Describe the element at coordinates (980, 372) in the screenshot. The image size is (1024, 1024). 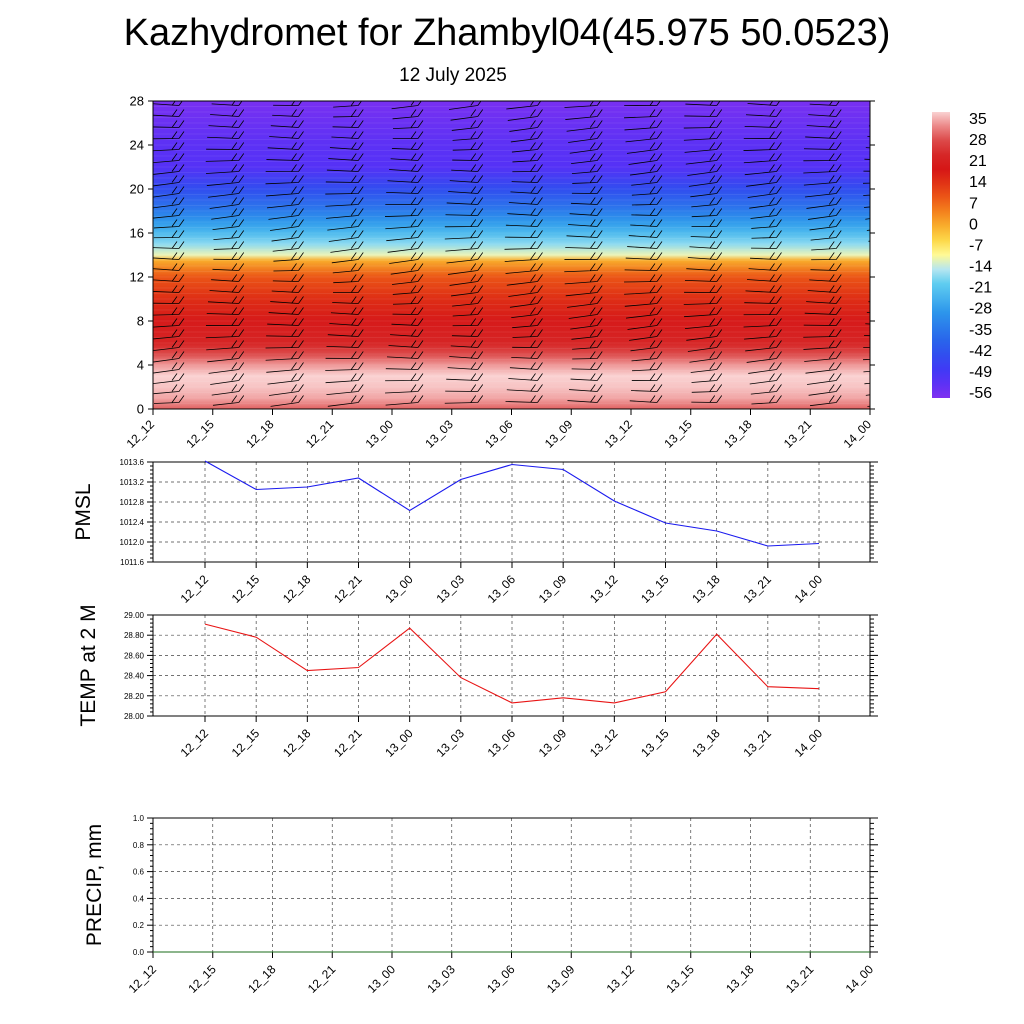
I see `colorbar-label: -49` at that location.